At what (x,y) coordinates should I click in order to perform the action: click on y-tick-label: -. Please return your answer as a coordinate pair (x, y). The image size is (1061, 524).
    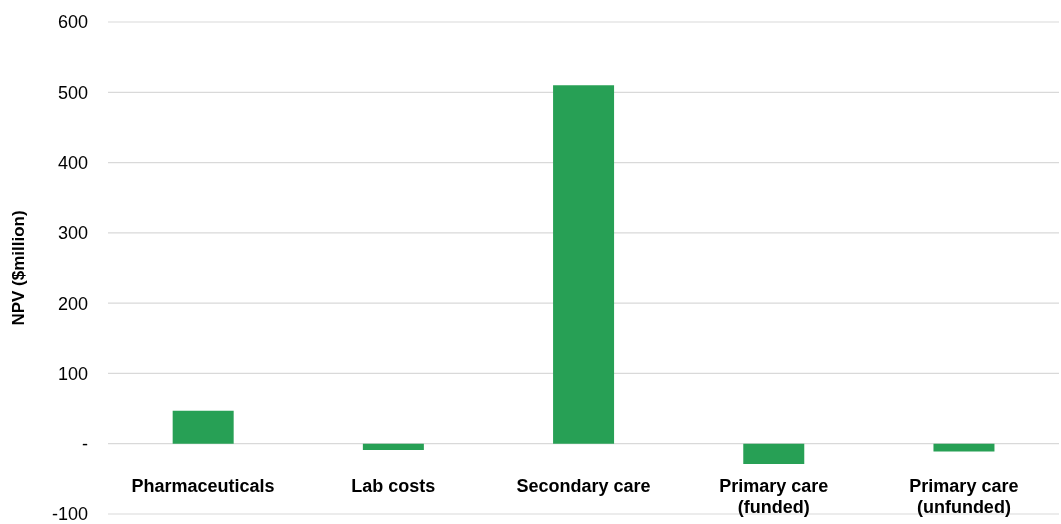
    Looking at the image, I should click on (85, 444).